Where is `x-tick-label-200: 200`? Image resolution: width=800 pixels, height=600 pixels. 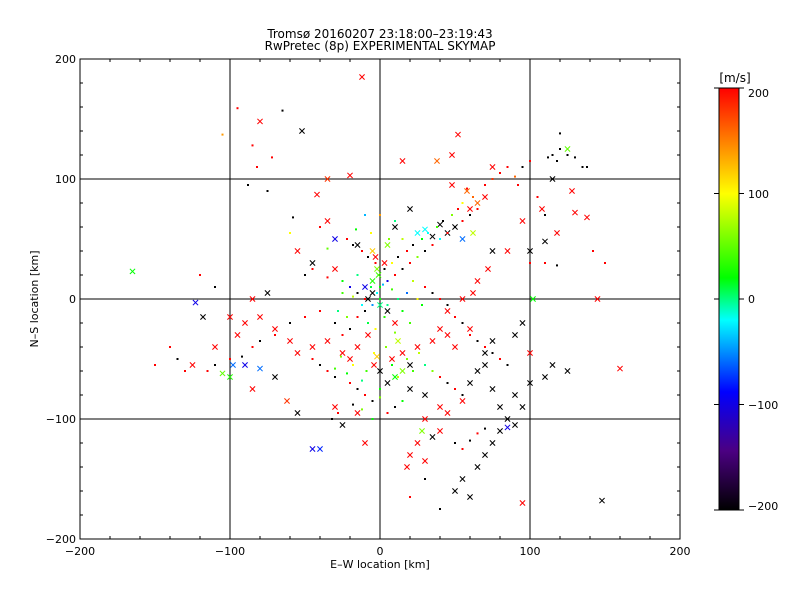 x-tick-label-200: 200 is located at coordinates (680, 551).